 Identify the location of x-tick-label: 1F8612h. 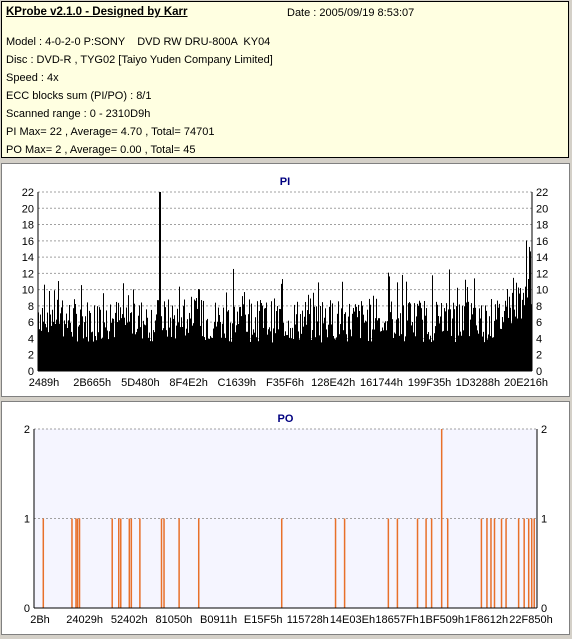
(486, 620).